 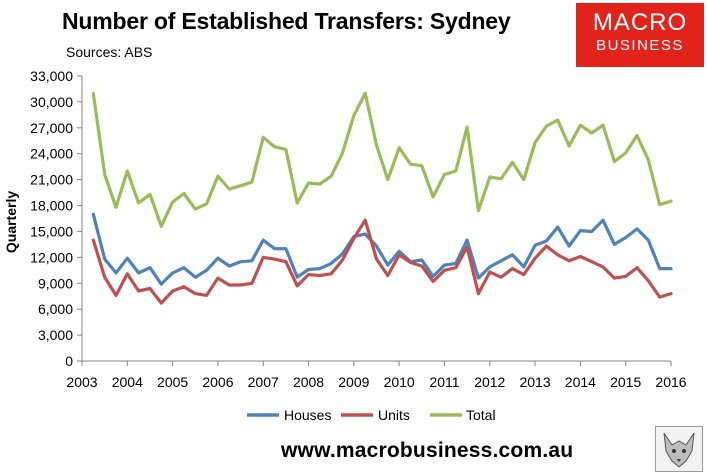 I want to click on y-axis-label: Quarterly, so click(x=11, y=222).